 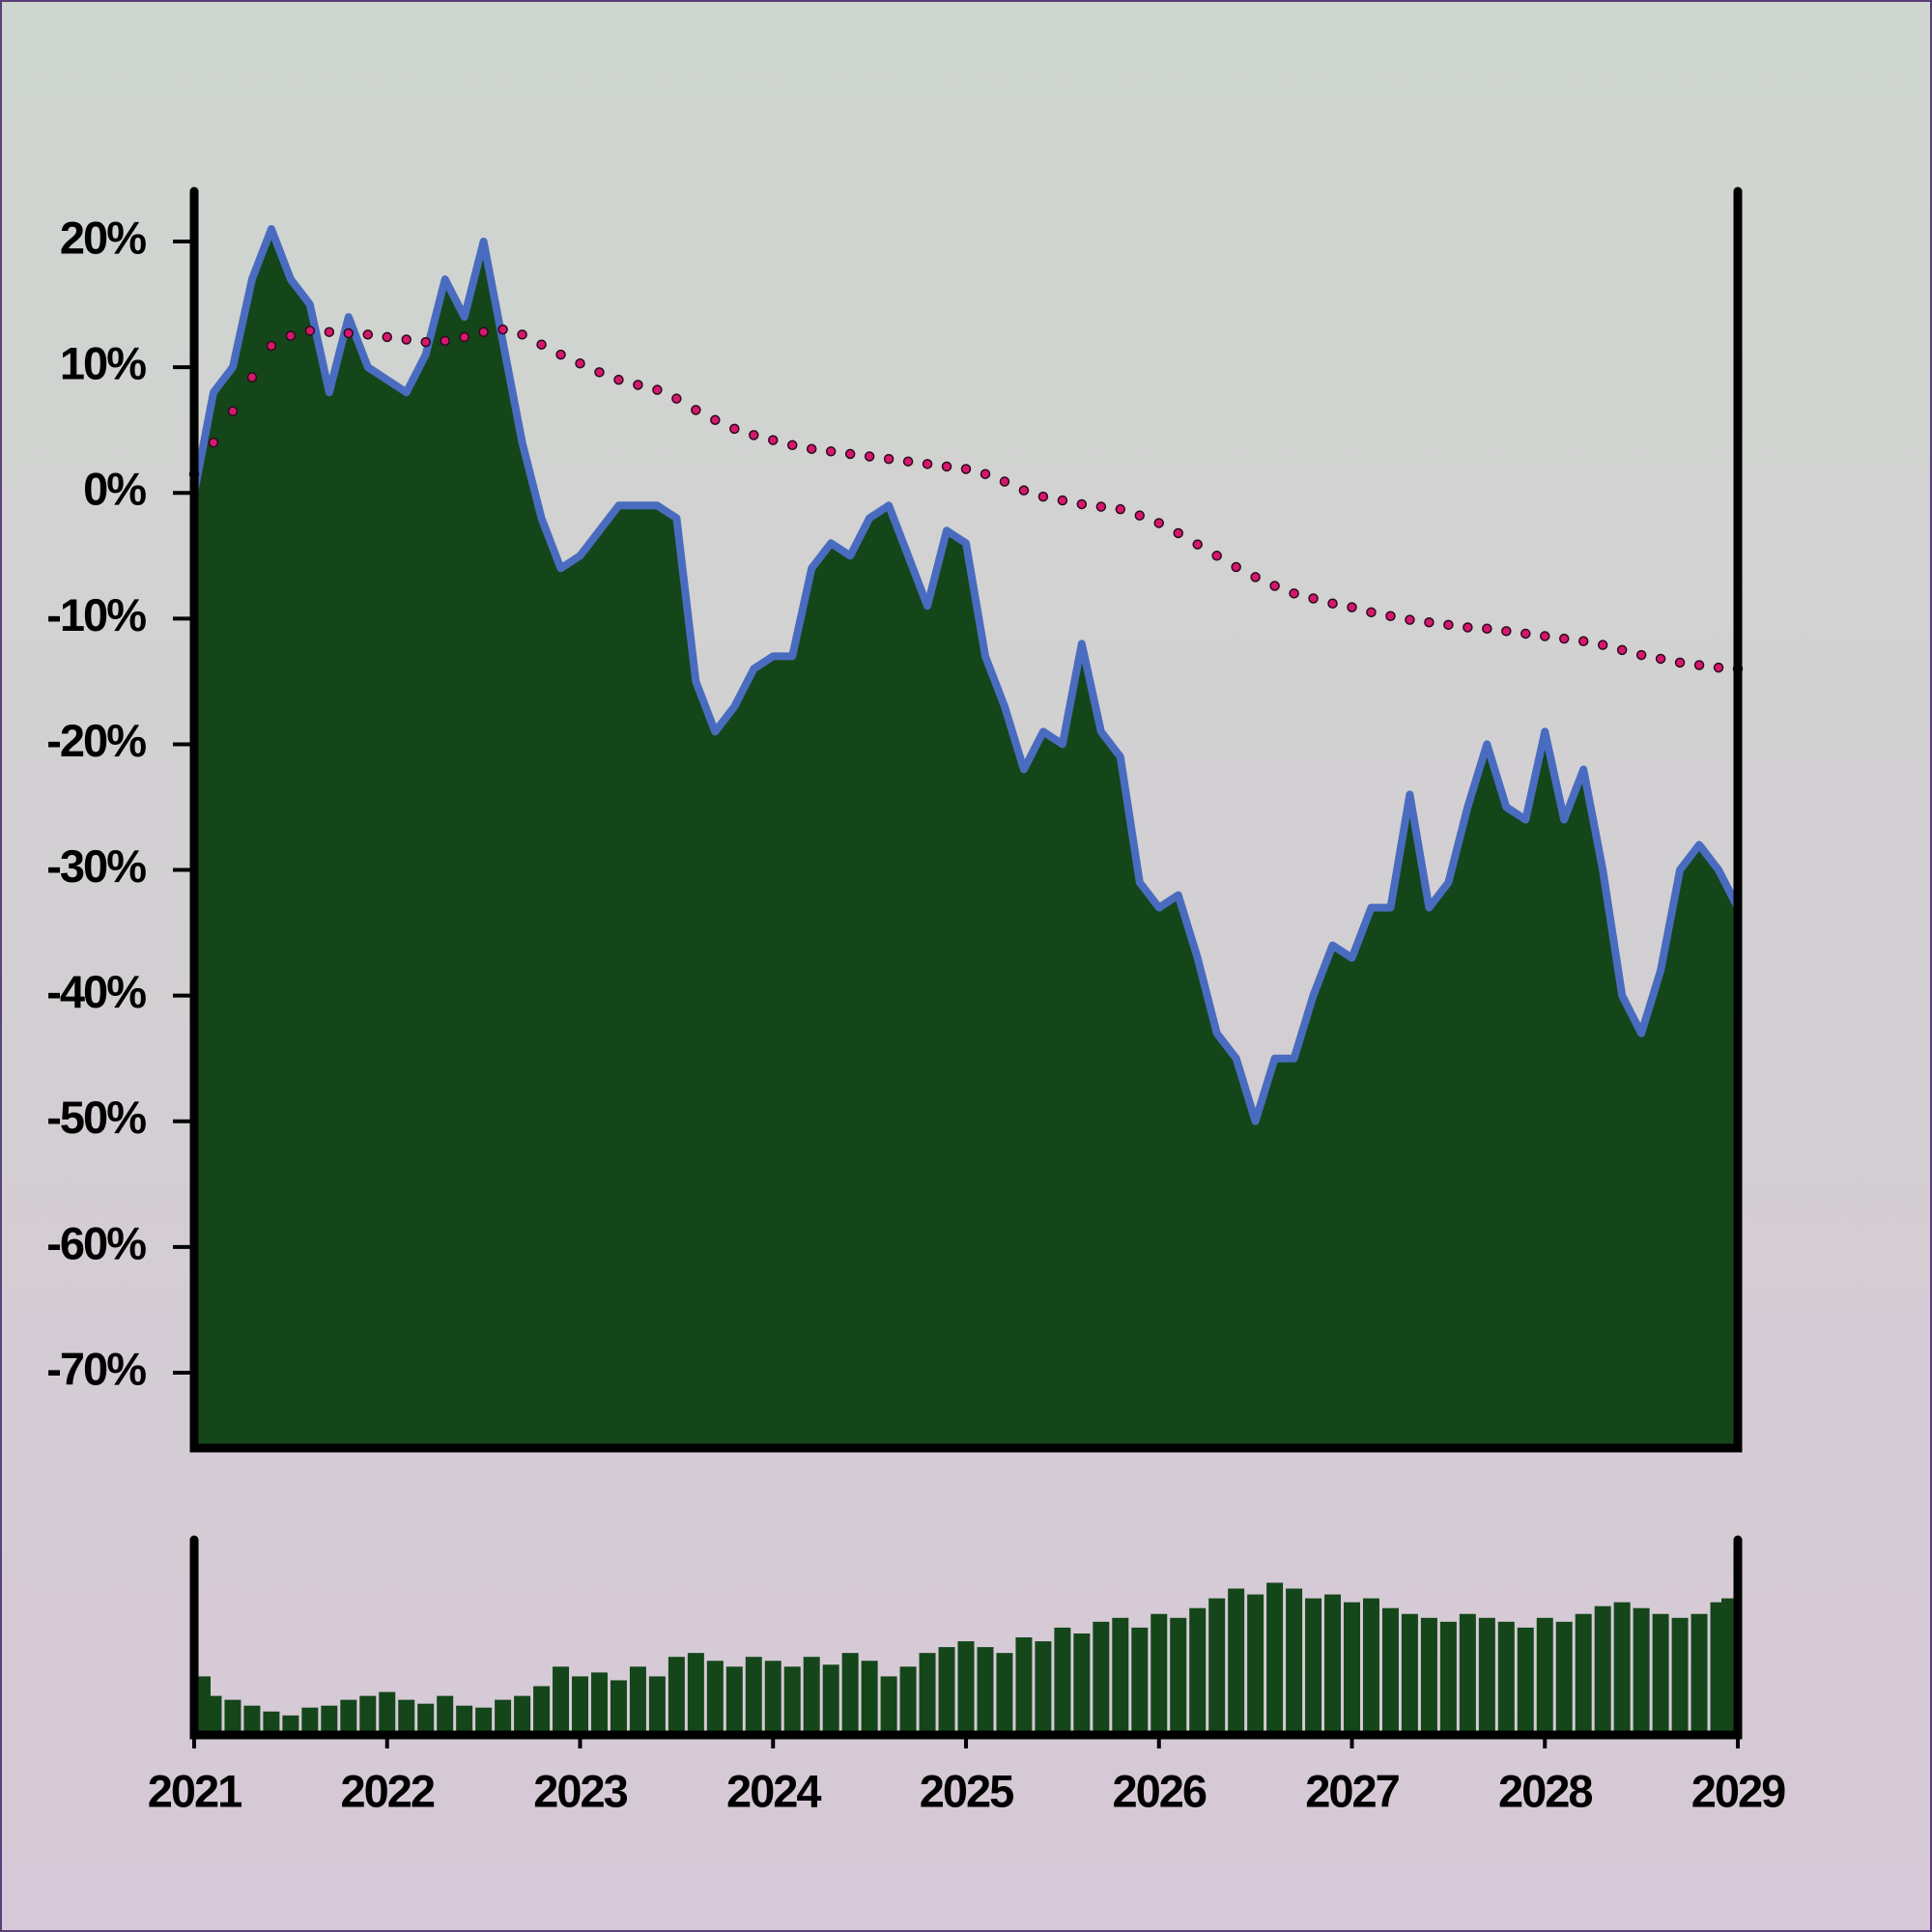 What do you see at coordinates (96, 1242) in the screenshot?
I see `y-tick-label: -60%` at bounding box center [96, 1242].